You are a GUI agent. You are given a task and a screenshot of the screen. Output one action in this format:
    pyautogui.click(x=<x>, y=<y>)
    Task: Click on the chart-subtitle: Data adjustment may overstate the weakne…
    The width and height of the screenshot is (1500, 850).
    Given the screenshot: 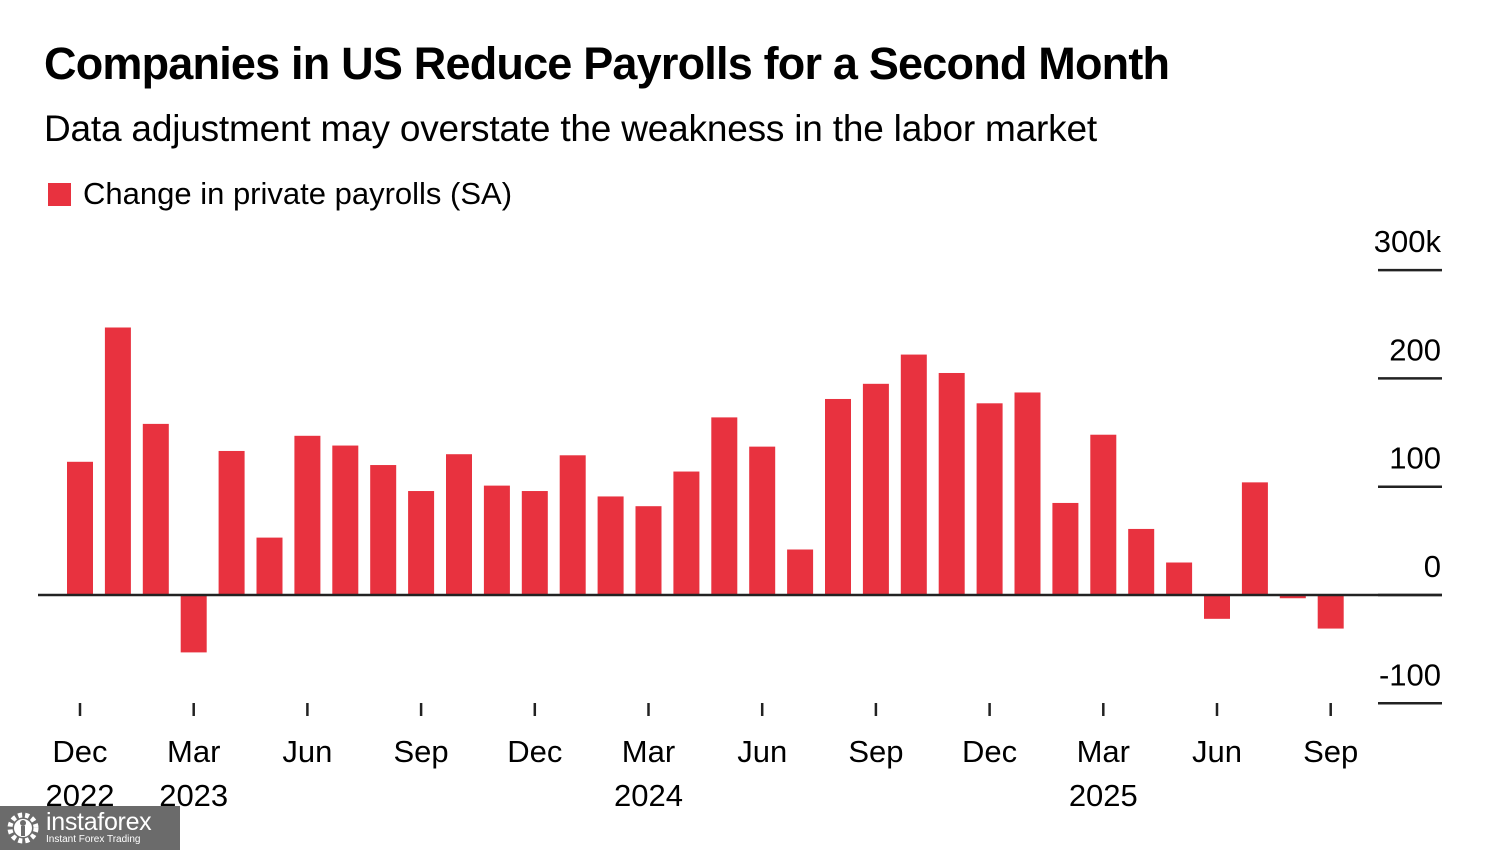 What is the action you would take?
    pyautogui.click(x=570, y=128)
    